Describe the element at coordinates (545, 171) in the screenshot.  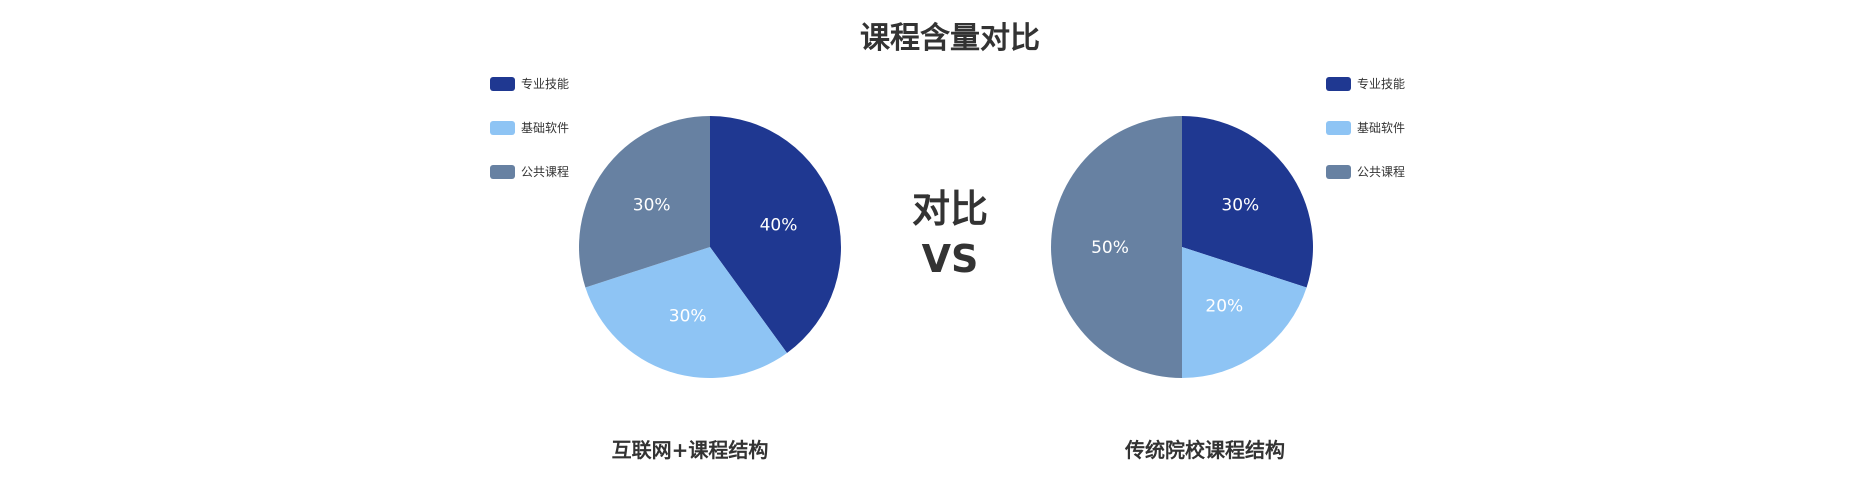
I see `legend-label-internet-2: 公共课程` at that location.